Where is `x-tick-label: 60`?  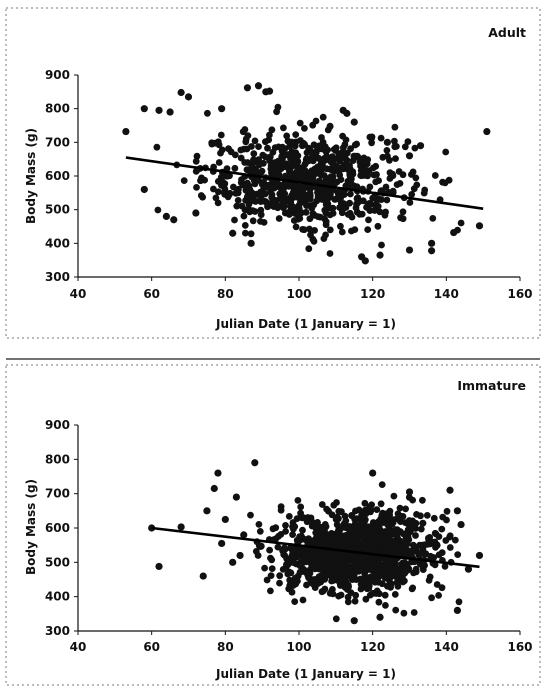 x-tick-label: 60 is located at coordinates (151, 294).